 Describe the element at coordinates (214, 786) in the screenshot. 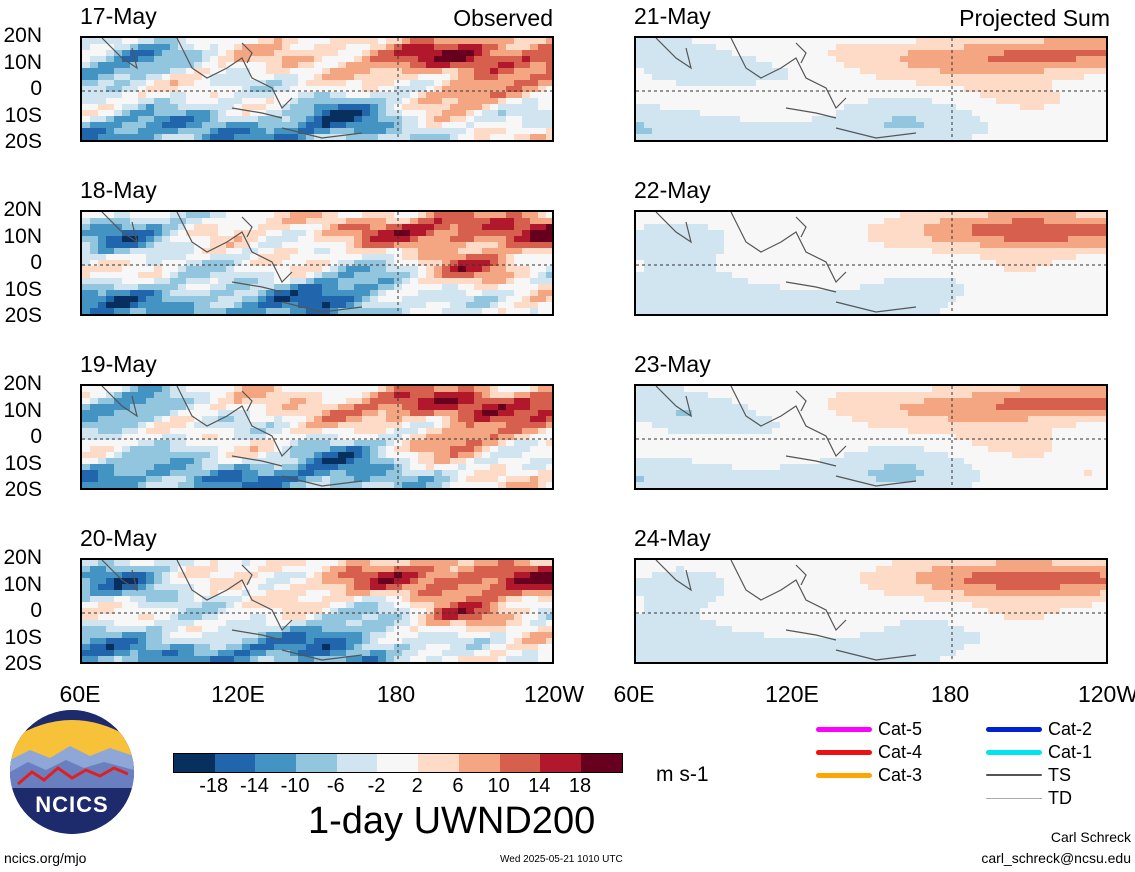

I see `colorbar-tick-label: -18` at that location.